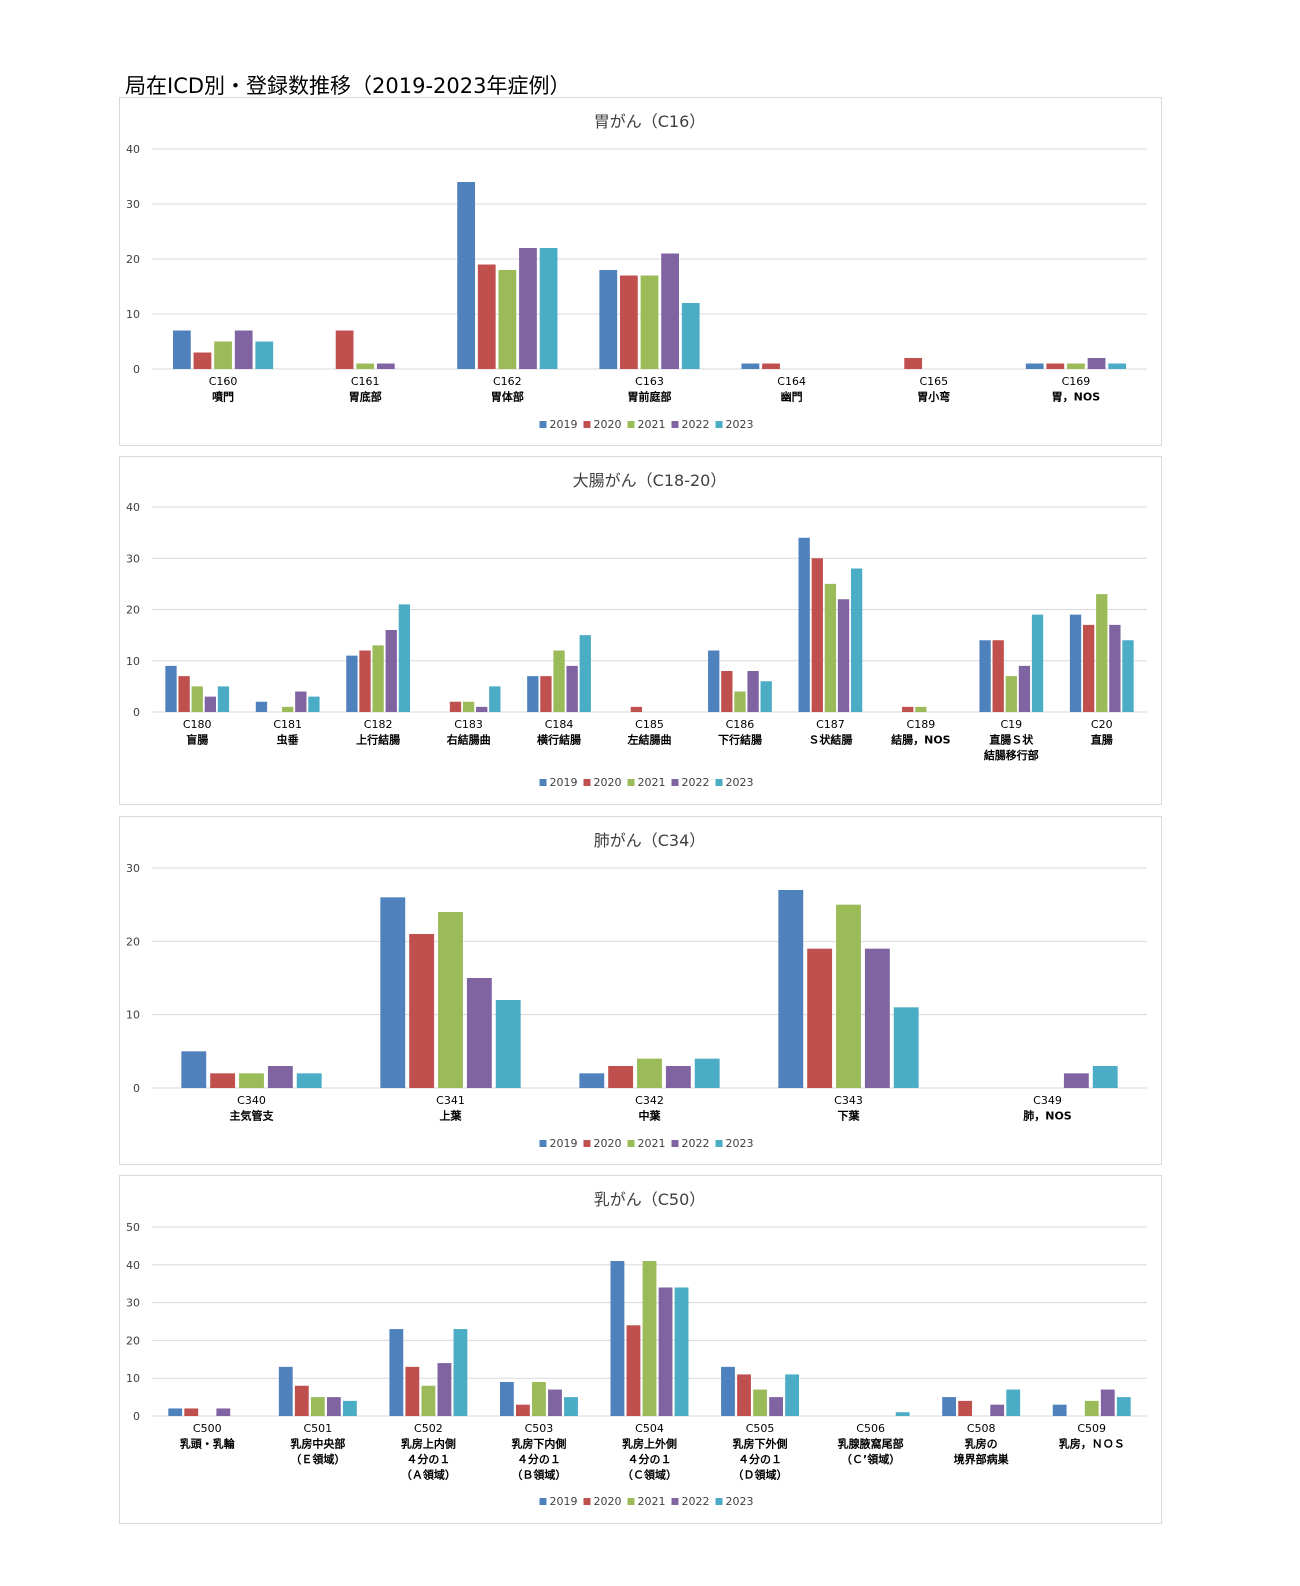 The width and height of the screenshot is (1300, 1586). What do you see at coordinates (191, 1412) in the screenshot?
I see `bar-2020-C500` at bounding box center [191, 1412].